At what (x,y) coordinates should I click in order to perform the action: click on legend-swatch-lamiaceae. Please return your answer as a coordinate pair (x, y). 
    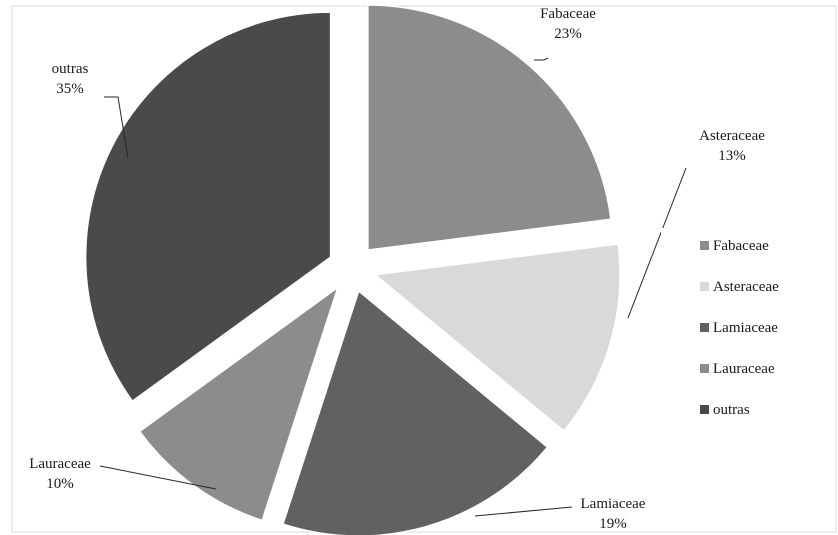
    Looking at the image, I should click on (704, 327).